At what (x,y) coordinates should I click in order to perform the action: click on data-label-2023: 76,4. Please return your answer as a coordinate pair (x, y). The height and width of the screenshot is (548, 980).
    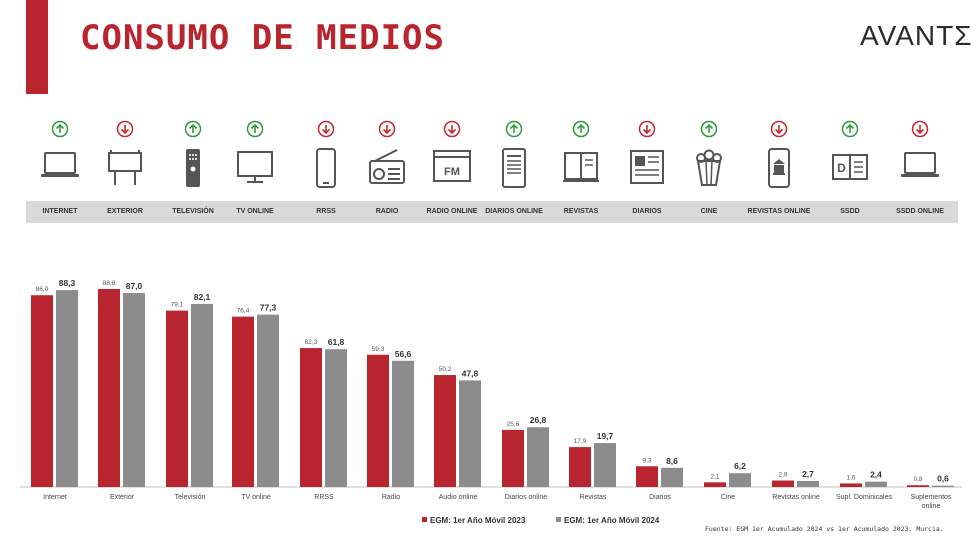
    Looking at the image, I should click on (243, 311).